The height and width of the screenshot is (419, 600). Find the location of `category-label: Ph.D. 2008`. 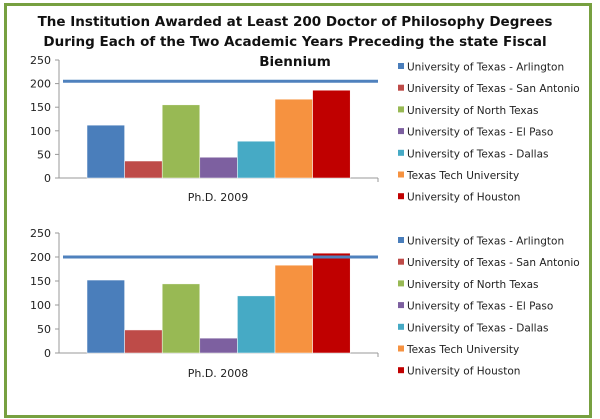

category-label: Ph.D. 2008 is located at coordinates (218, 373).